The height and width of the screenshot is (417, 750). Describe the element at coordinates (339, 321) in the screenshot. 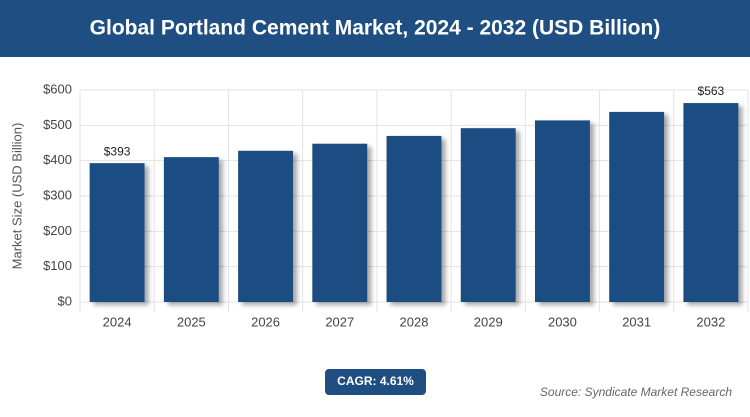

I see `x-tick-label: 2027` at that location.